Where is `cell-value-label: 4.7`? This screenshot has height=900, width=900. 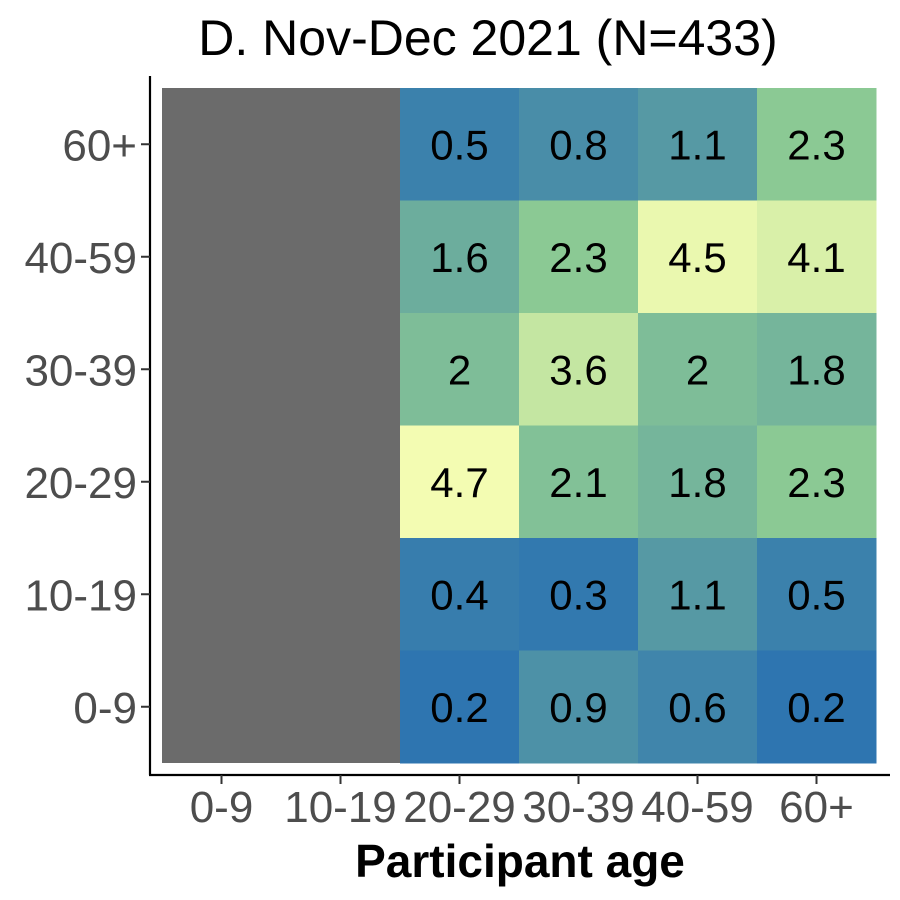
cell-value-label: 4.7 is located at coordinates (459, 482).